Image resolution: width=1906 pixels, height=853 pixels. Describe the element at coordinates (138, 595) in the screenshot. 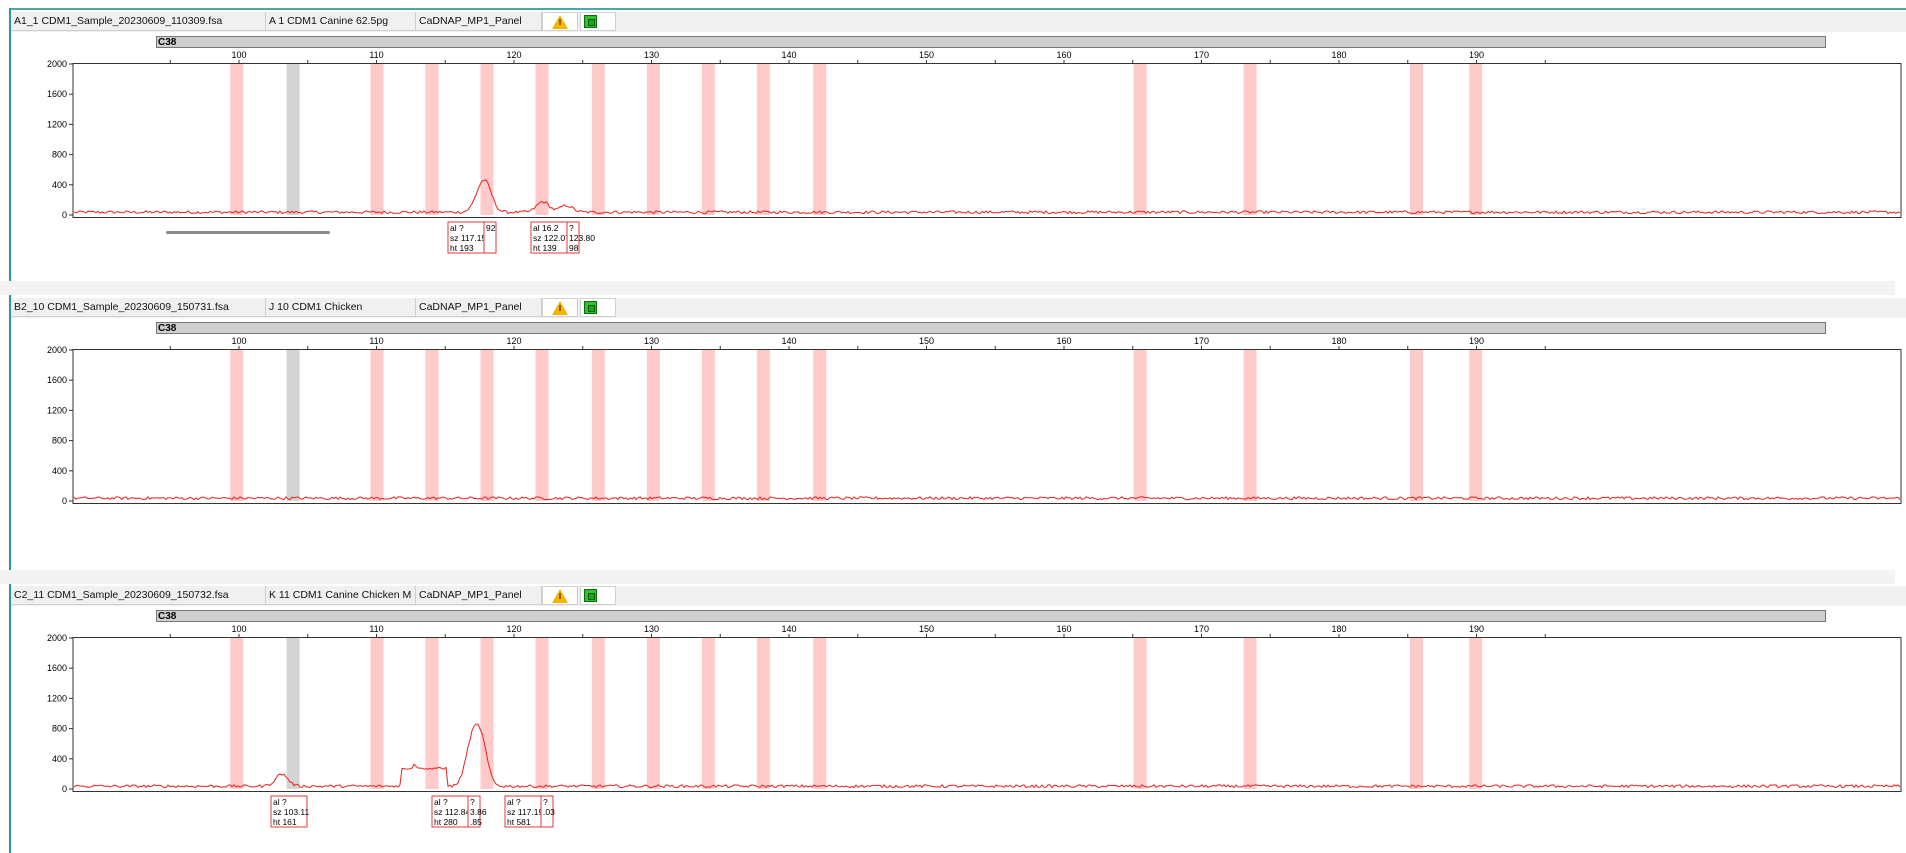

I see `file-name-cell: C2_11 CDM1_Sample_20230609_150732.fsa` at that location.